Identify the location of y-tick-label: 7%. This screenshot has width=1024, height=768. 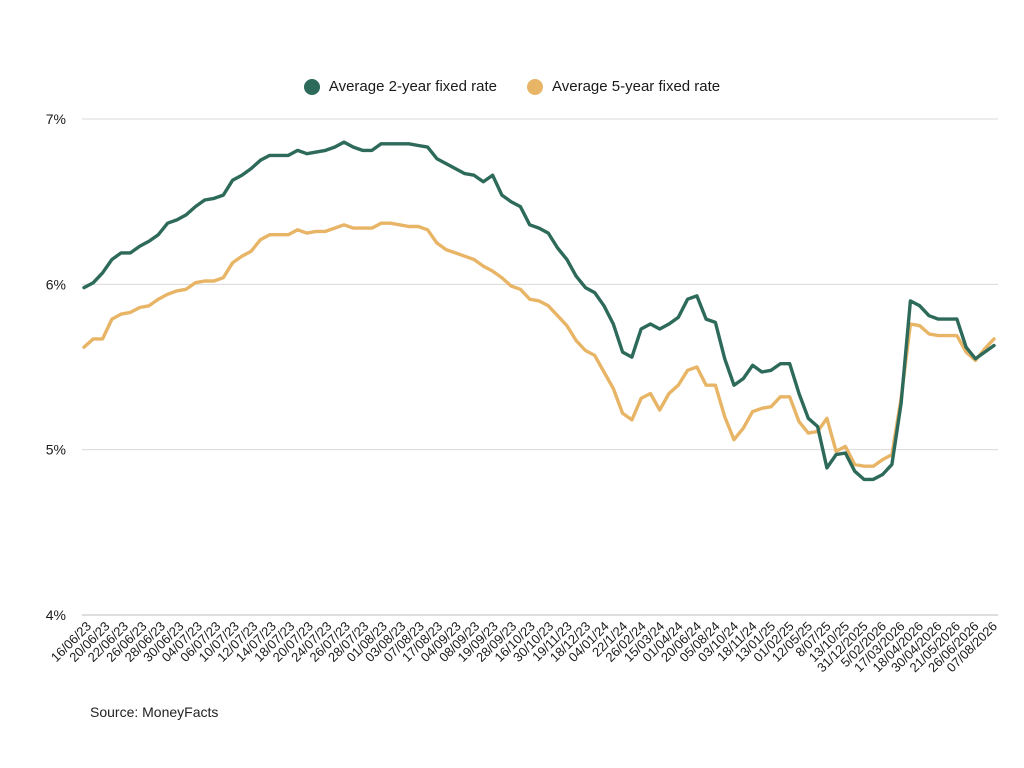
(56, 119).